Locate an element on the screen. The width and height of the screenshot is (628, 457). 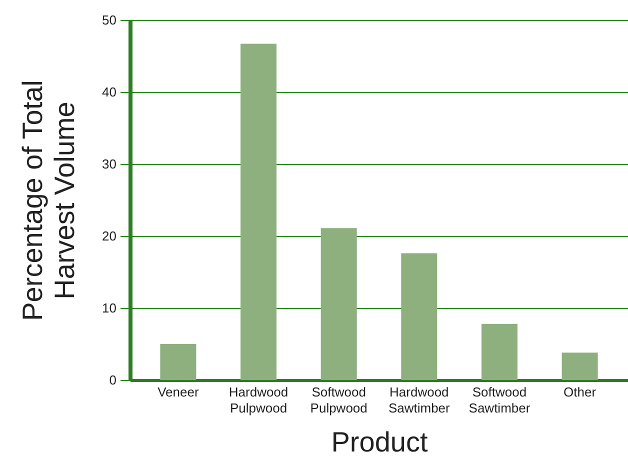
x-axis-title: Product is located at coordinates (379, 441).